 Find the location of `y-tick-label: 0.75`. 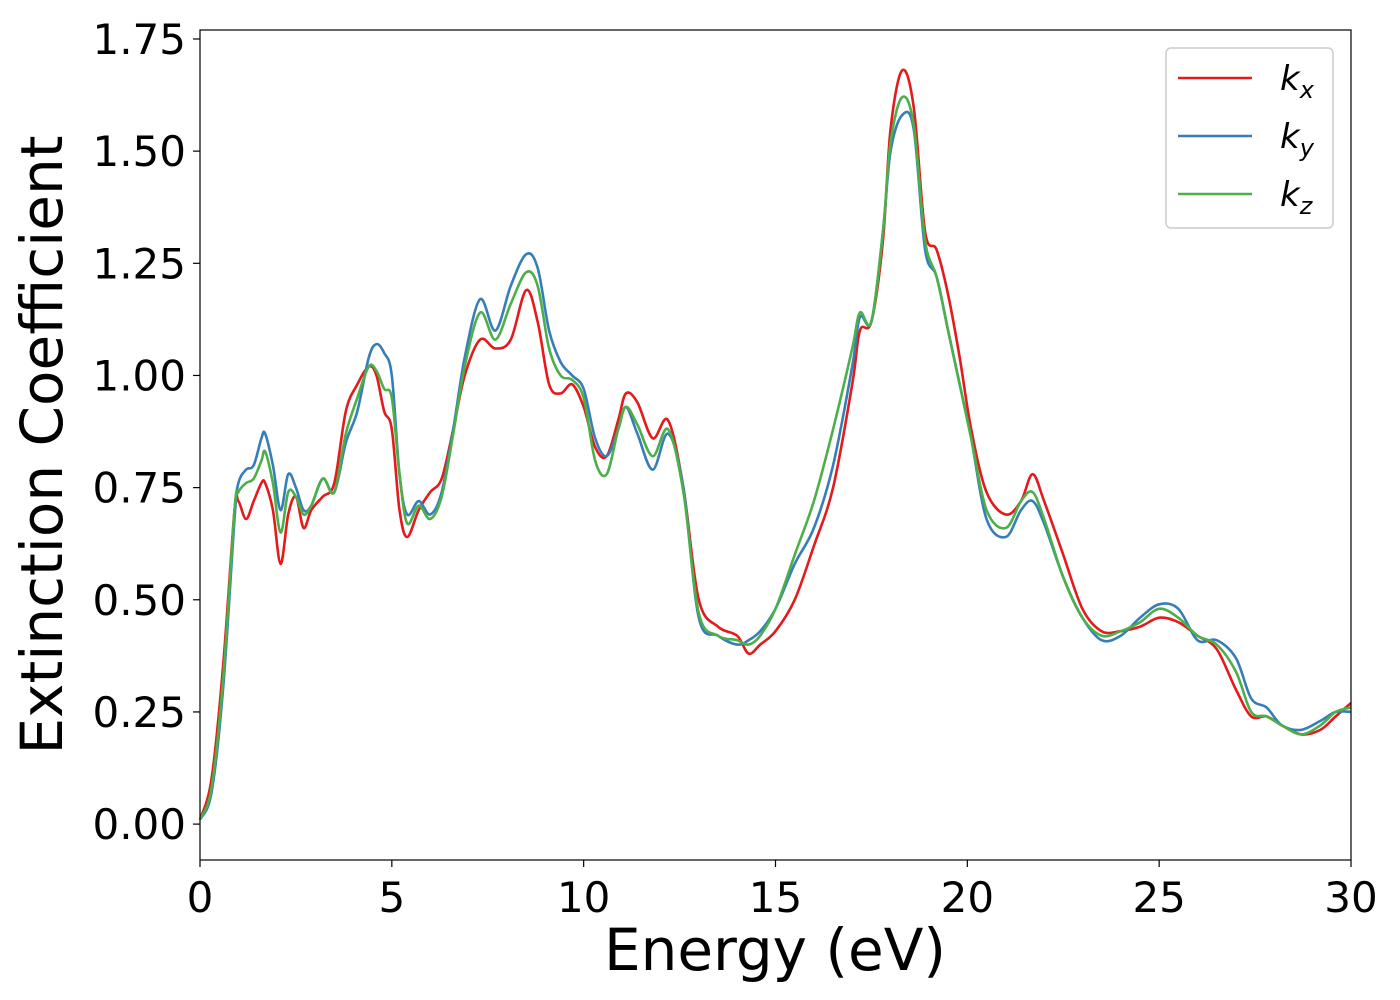

y-tick-label: 0.75 is located at coordinates (139, 488).